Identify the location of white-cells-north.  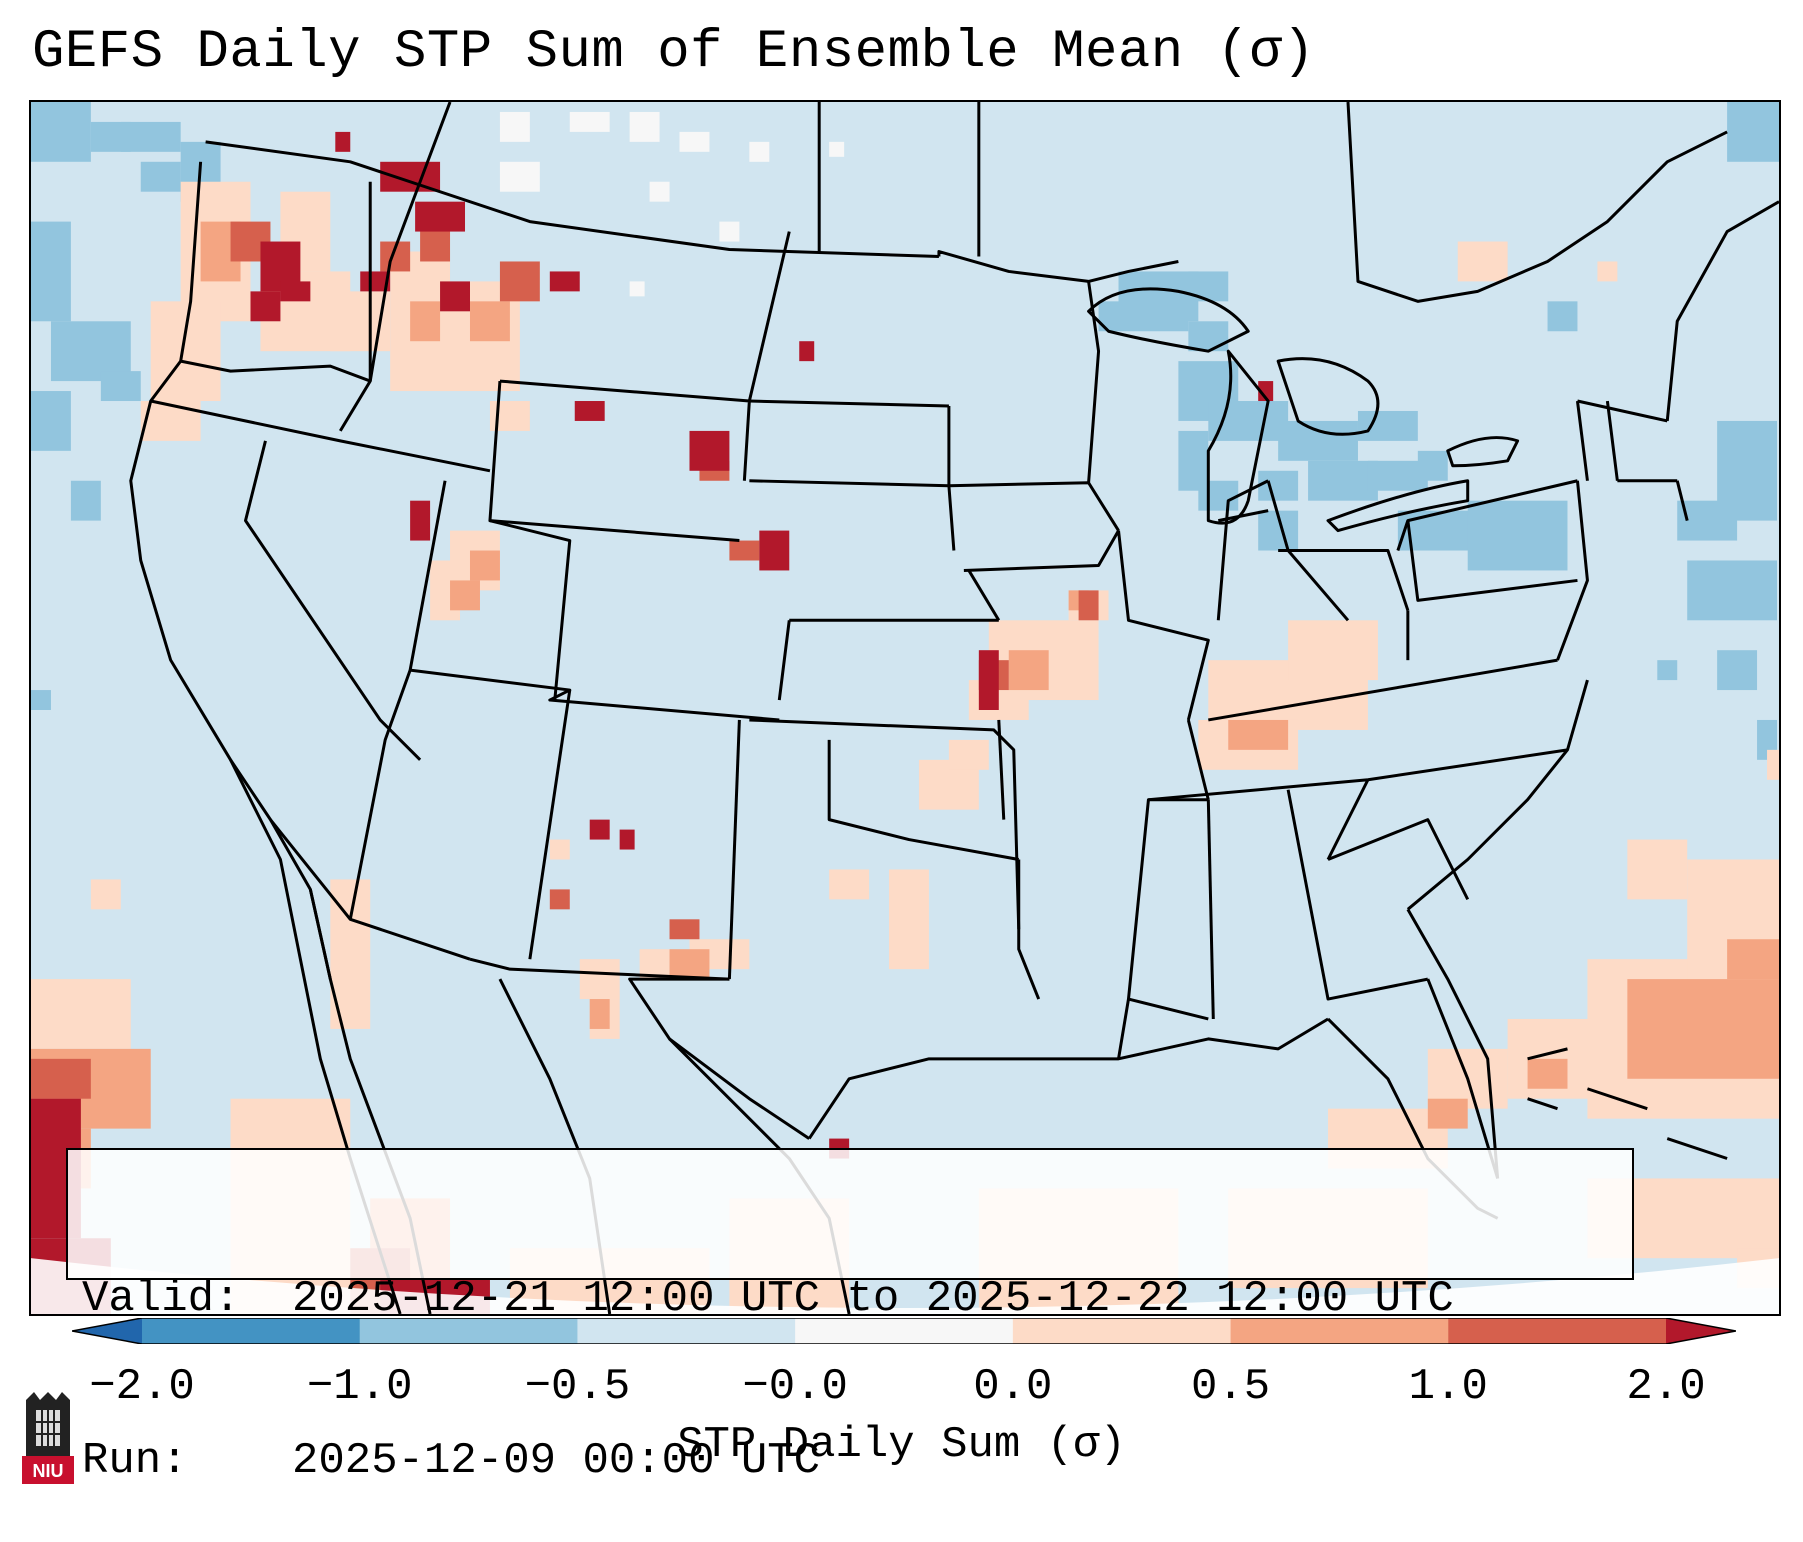
(672, 204).